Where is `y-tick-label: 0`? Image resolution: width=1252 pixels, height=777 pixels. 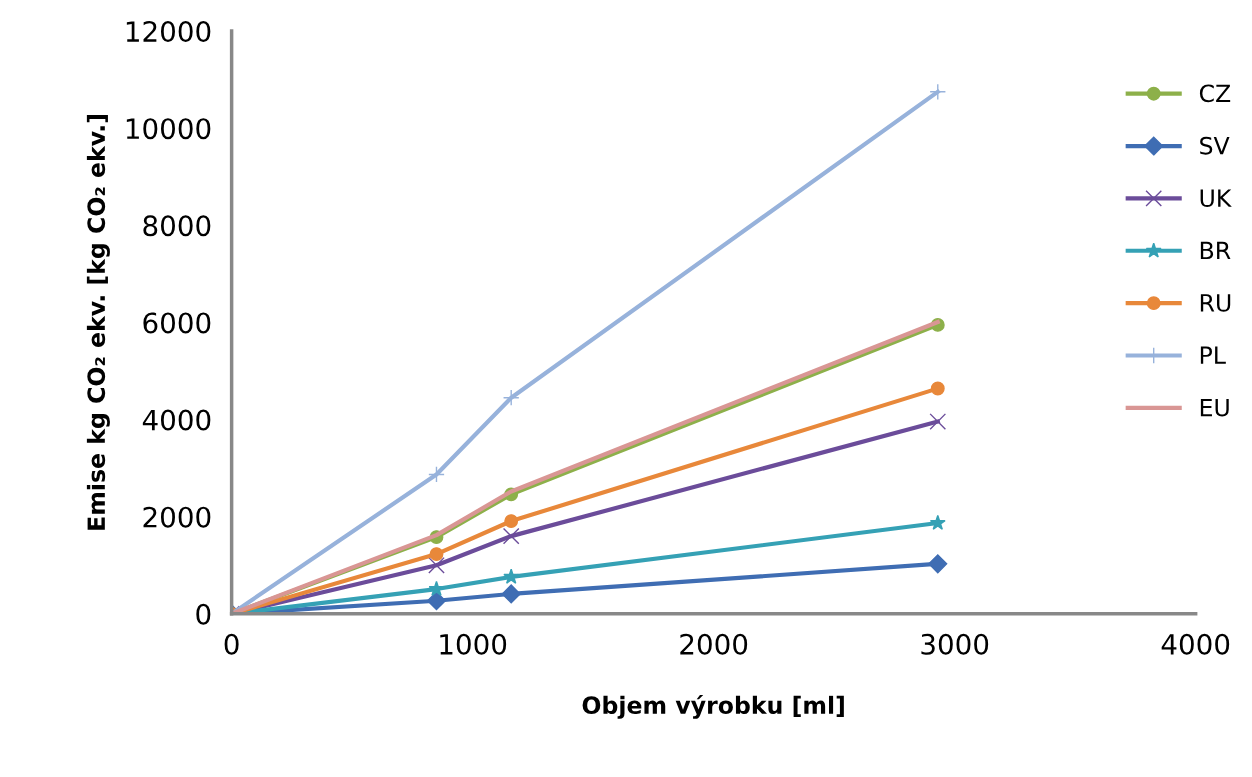 y-tick-label: 0 is located at coordinates (203, 614).